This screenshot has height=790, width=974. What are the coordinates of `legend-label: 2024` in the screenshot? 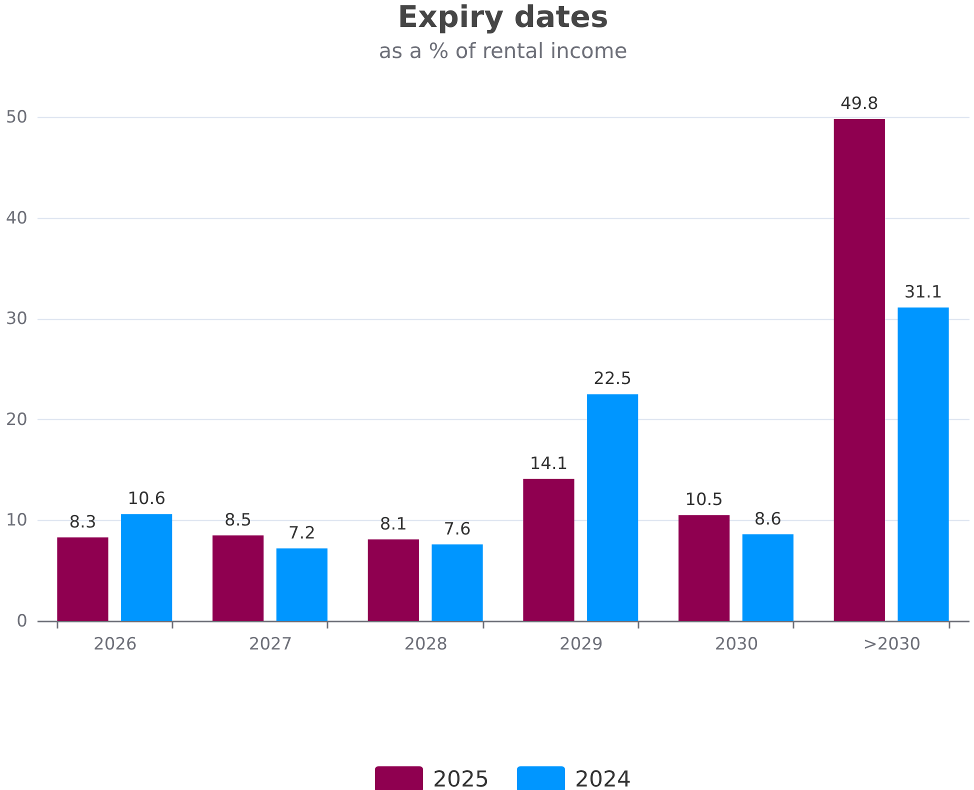 It's located at (603, 778).